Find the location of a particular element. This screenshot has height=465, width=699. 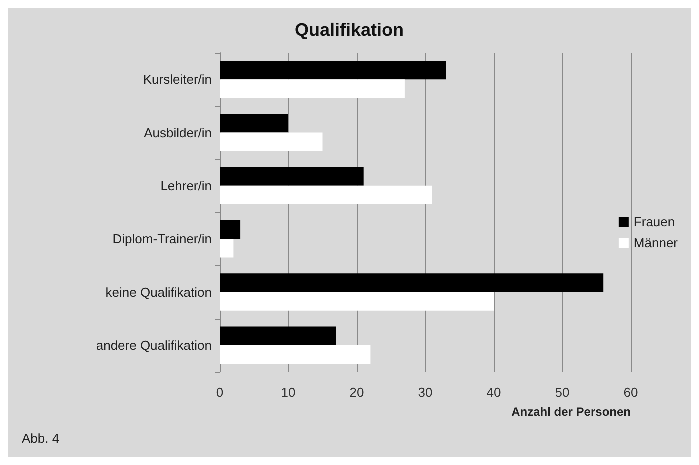

x-tick-label: 20 is located at coordinates (357, 392).